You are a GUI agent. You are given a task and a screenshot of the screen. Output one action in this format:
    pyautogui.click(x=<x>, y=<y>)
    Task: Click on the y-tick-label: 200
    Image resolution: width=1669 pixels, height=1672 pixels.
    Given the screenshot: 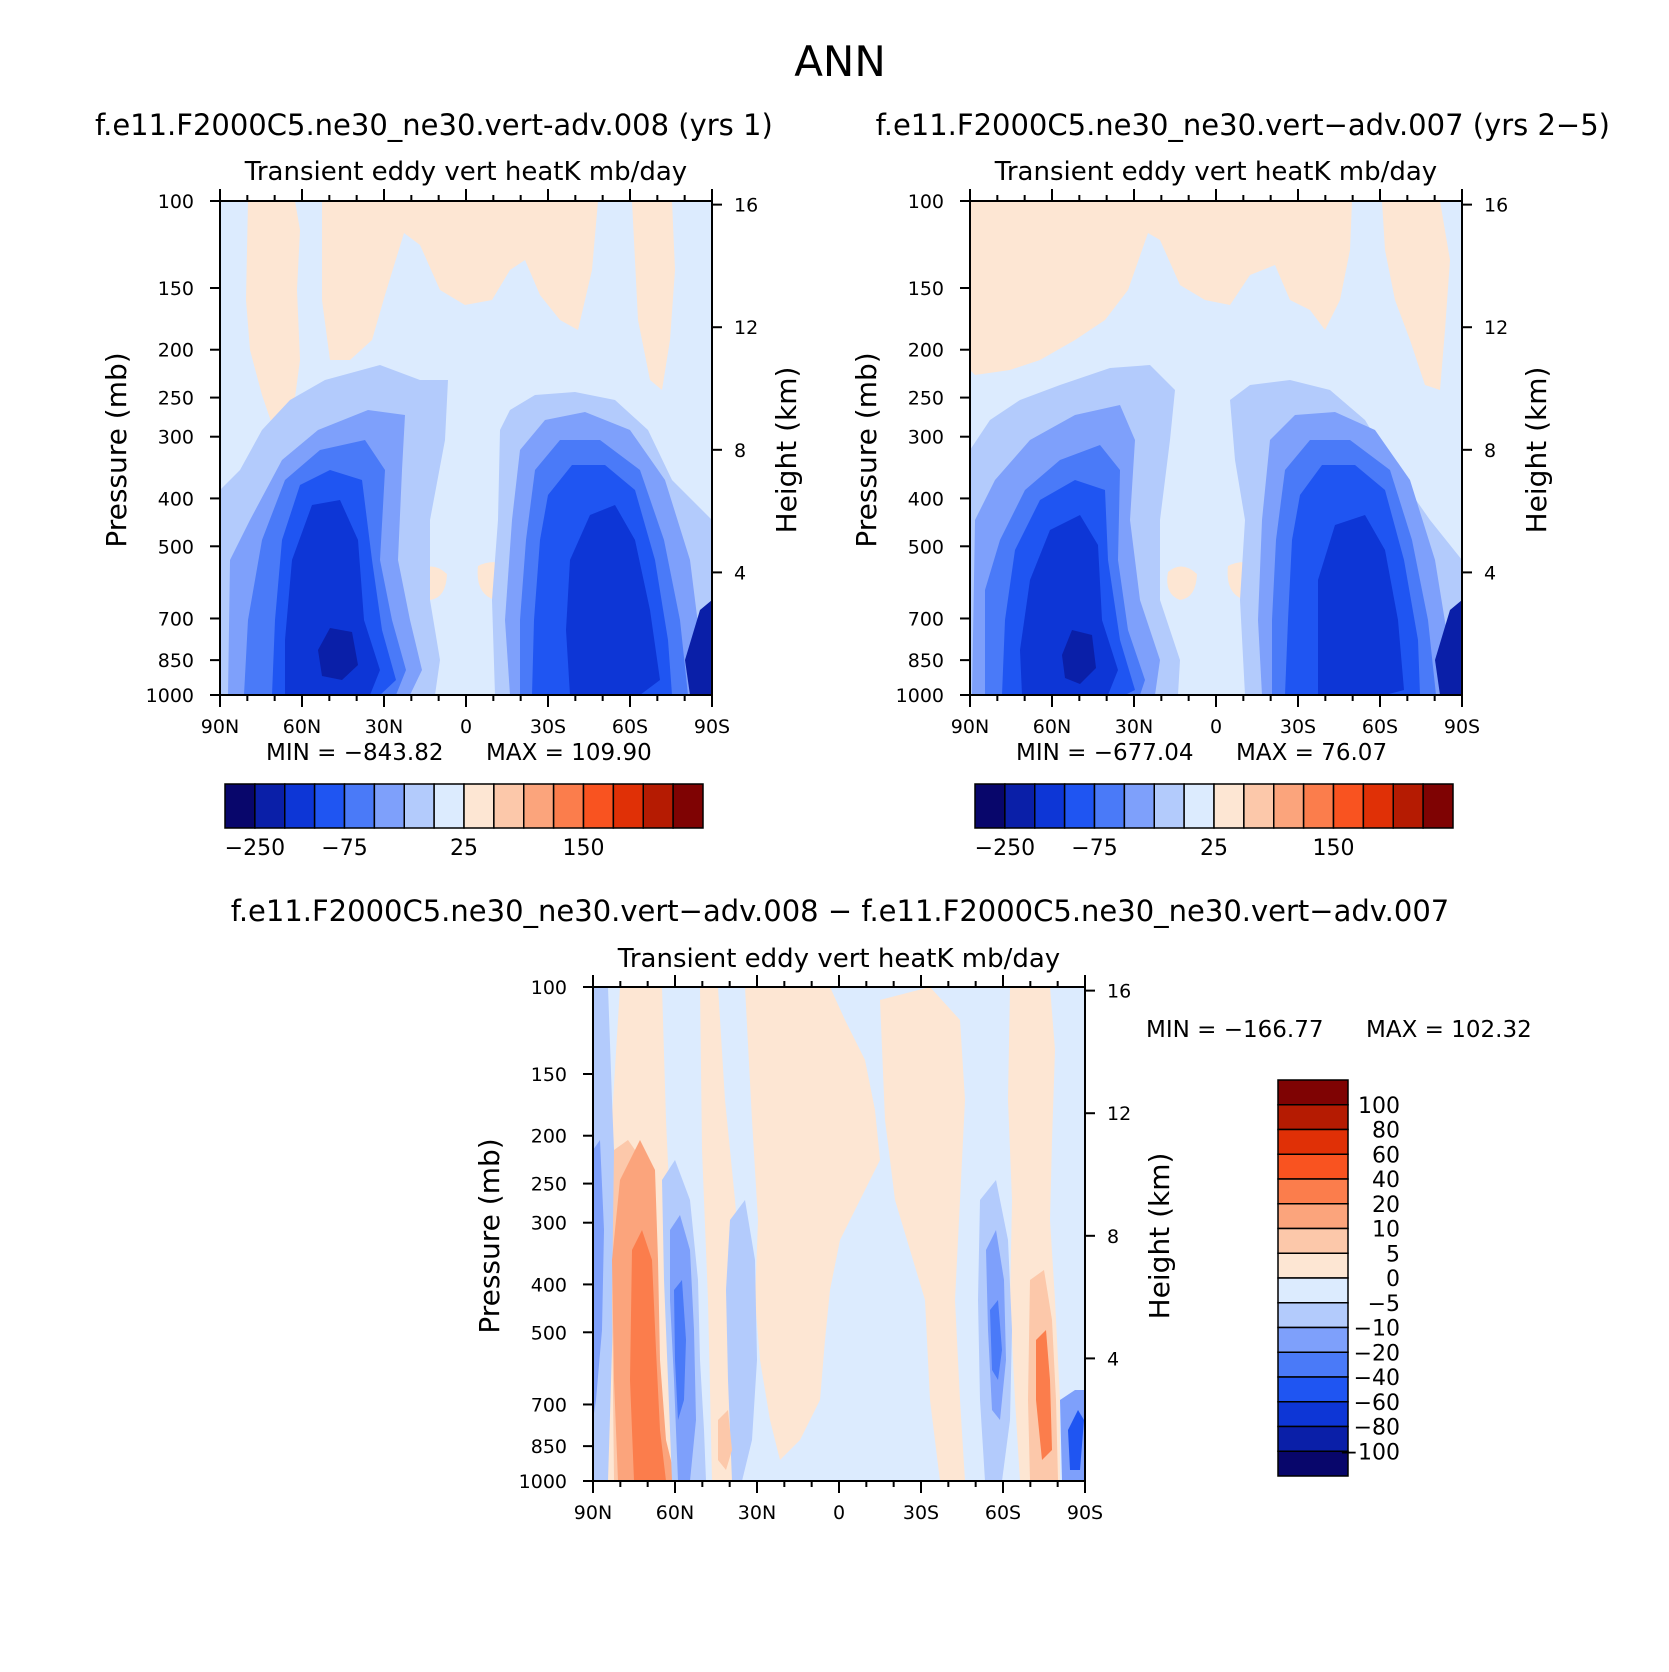 What is the action you would take?
    pyautogui.click(x=926, y=351)
    